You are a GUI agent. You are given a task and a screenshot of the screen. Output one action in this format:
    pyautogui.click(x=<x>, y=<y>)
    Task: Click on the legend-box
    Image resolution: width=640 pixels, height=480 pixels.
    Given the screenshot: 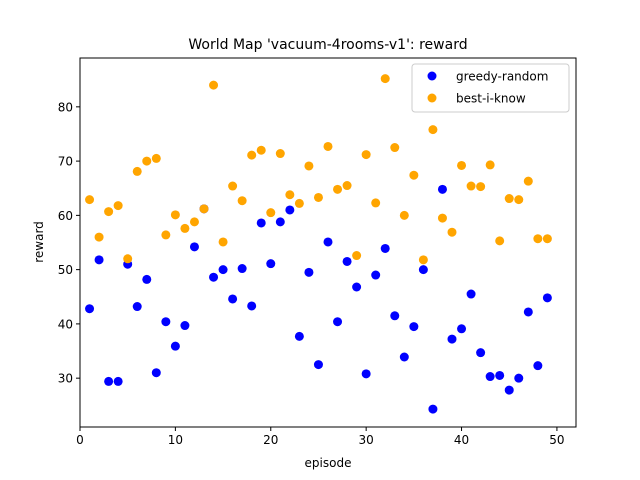 What is the action you would take?
    pyautogui.click(x=490, y=88)
    